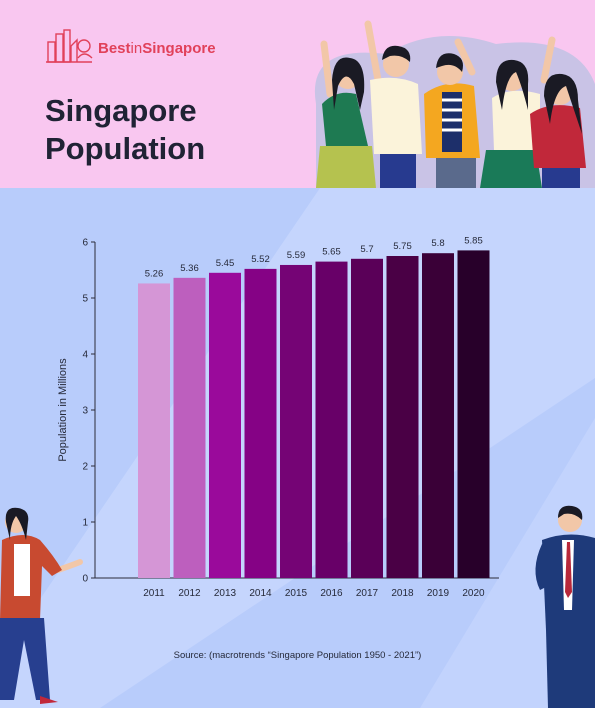  Describe the element at coordinates (154, 593) in the screenshot. I see `x-tick-label: 2011` at that location.